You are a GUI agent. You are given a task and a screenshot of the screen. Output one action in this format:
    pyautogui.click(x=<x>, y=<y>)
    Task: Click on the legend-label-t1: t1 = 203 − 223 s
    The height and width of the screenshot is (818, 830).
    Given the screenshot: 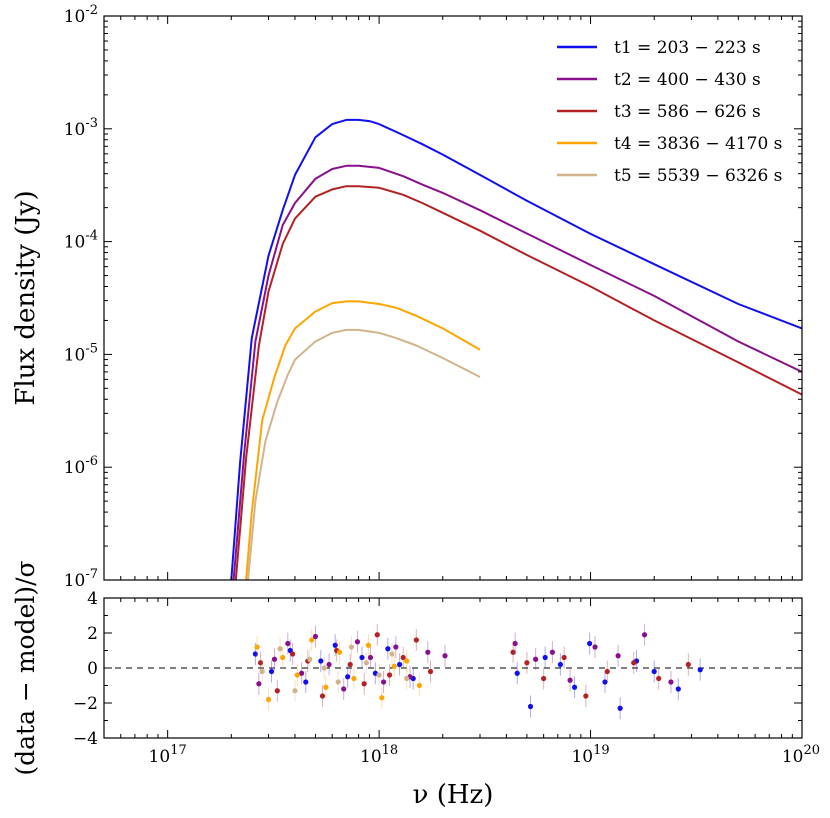 What is the action you would take?
    pyautogui.click(x=687, y=48)
    